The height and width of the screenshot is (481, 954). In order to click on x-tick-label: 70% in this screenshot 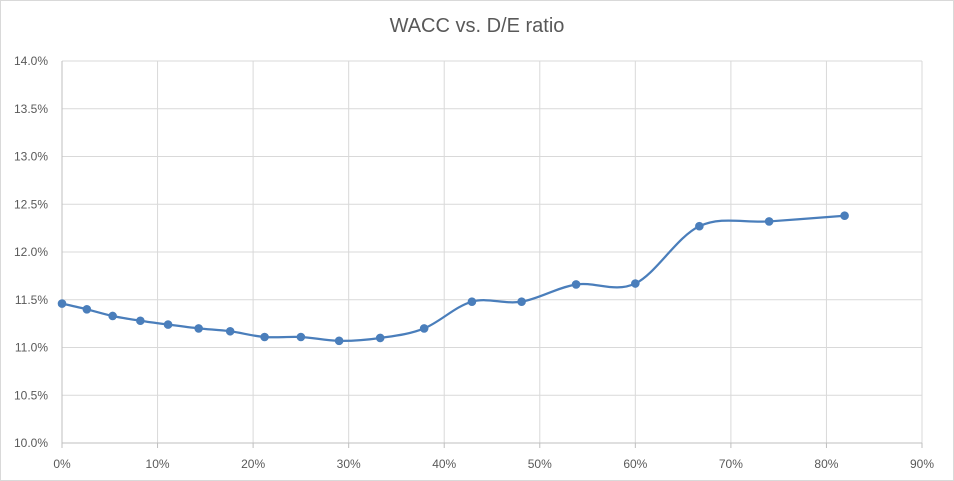, I will do `click(731, 464)`.